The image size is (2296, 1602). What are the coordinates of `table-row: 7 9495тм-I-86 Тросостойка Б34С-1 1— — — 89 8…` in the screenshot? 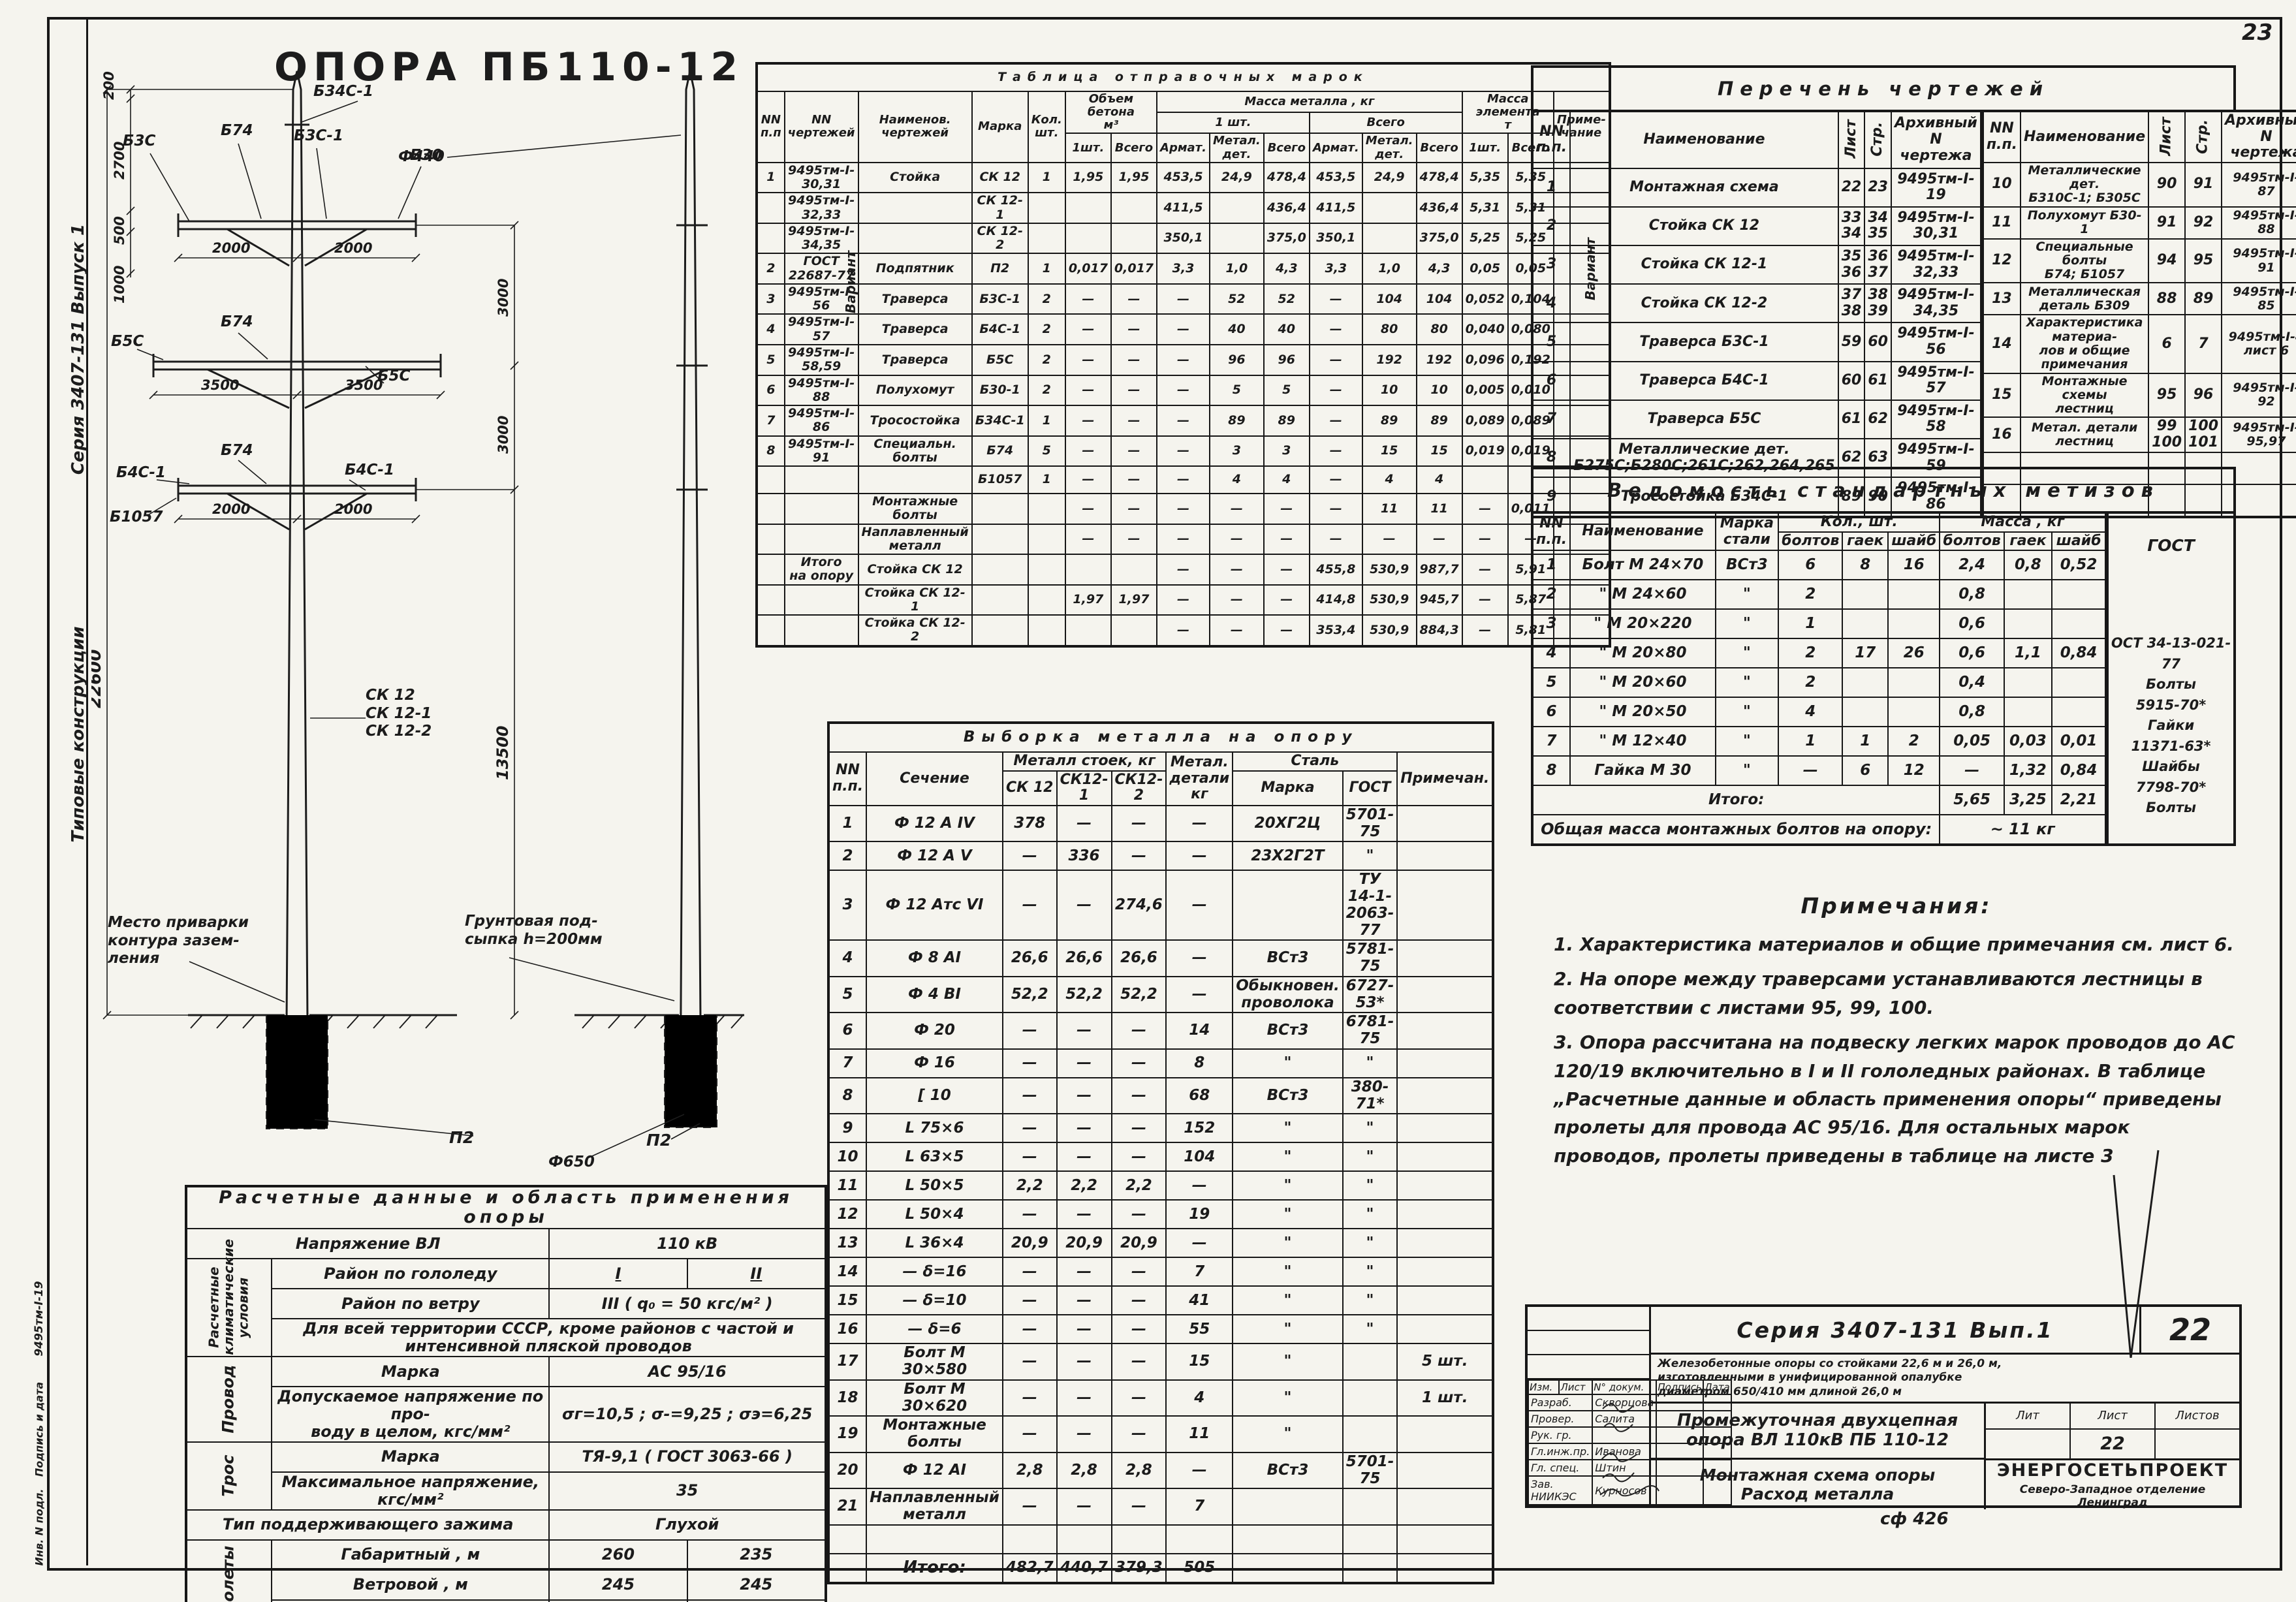 It's located at (1184, 421).